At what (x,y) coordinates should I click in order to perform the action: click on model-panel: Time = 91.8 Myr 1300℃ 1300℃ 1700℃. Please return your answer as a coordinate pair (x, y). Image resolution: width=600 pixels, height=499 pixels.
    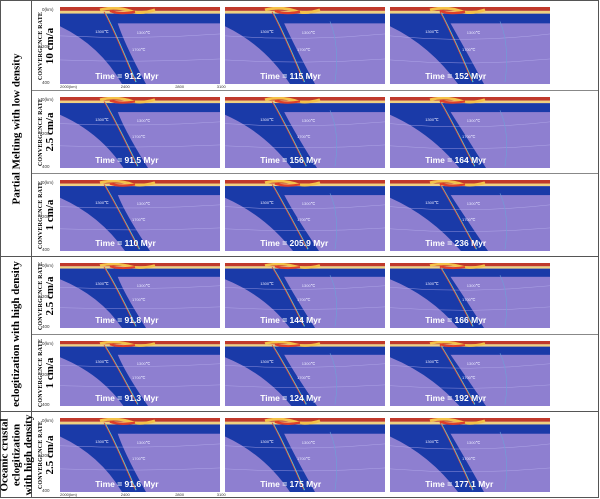
    Looking at the image, I should click on (140, 295).